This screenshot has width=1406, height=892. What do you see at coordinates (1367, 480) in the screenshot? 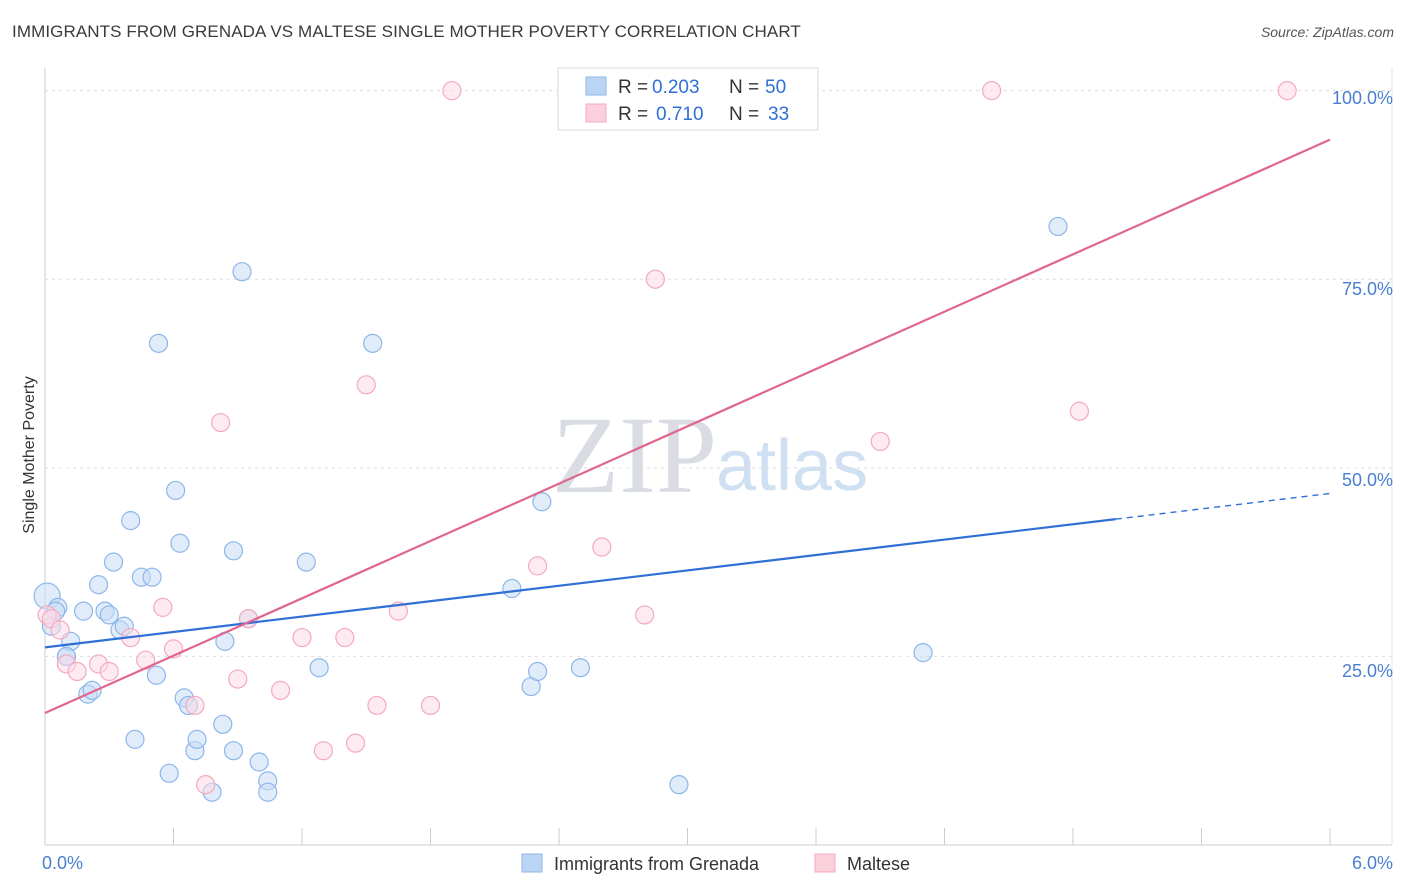
I see `y-tick-label-50: 50.0%` at bounding box center [1367, 480].